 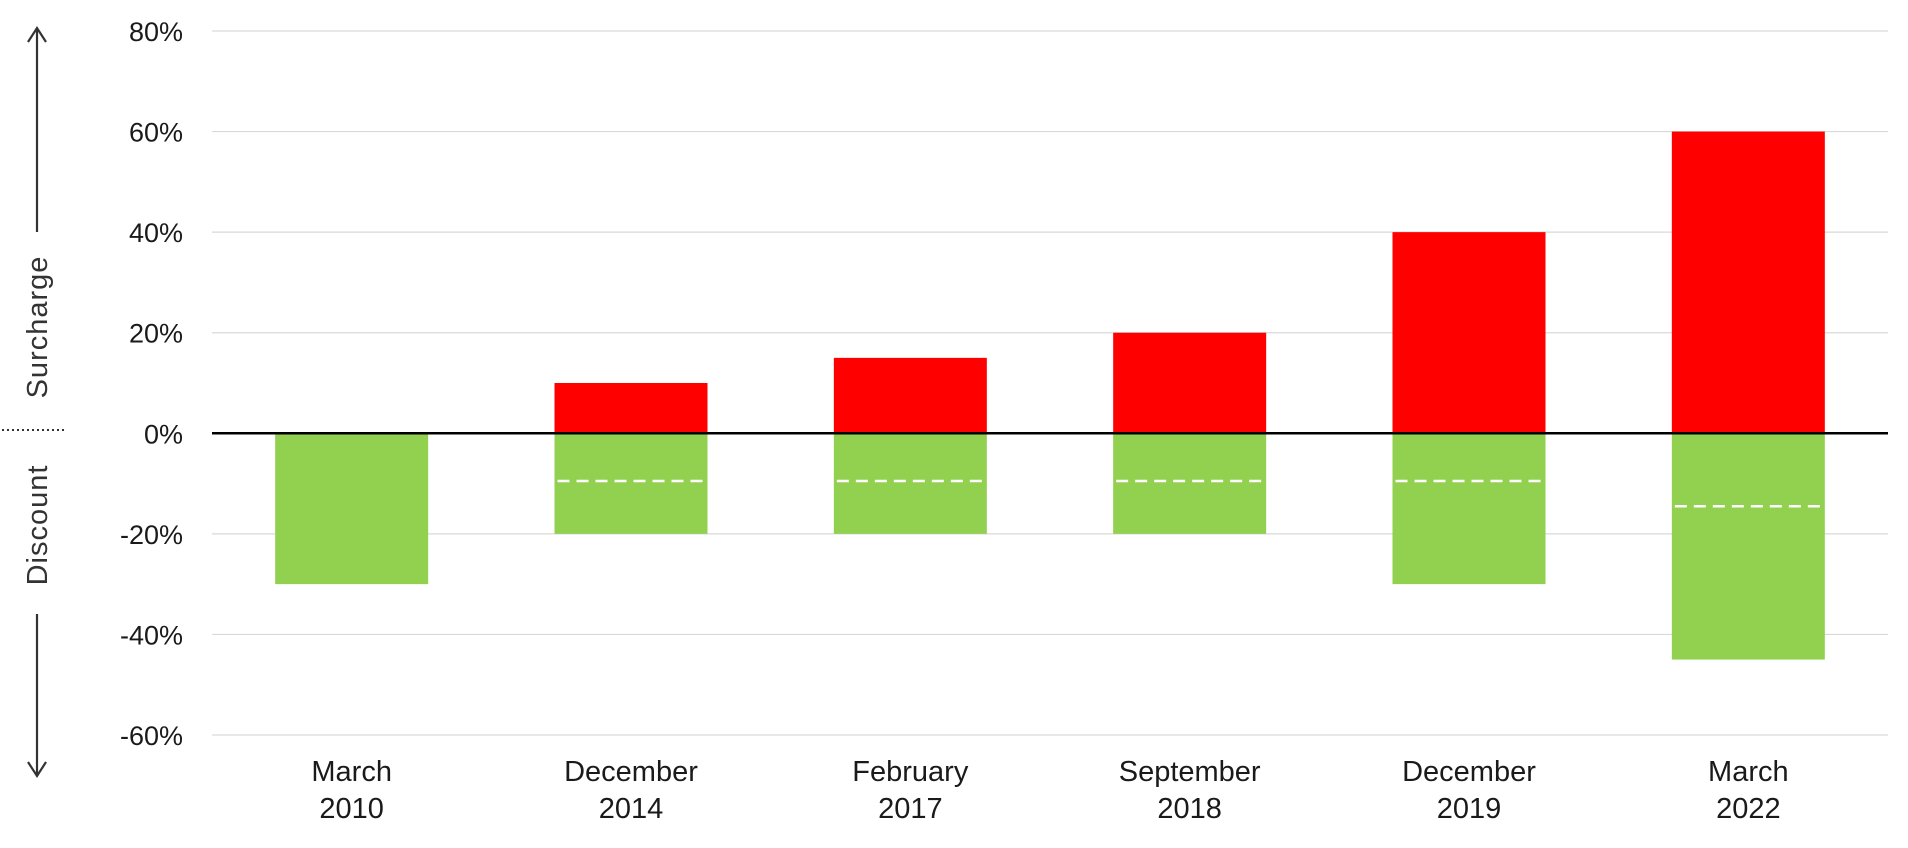 What do you see at coordinates (151, 535) in the screenshot?
I see `y-tick-label: -20%` at bounding box center [151, 535].